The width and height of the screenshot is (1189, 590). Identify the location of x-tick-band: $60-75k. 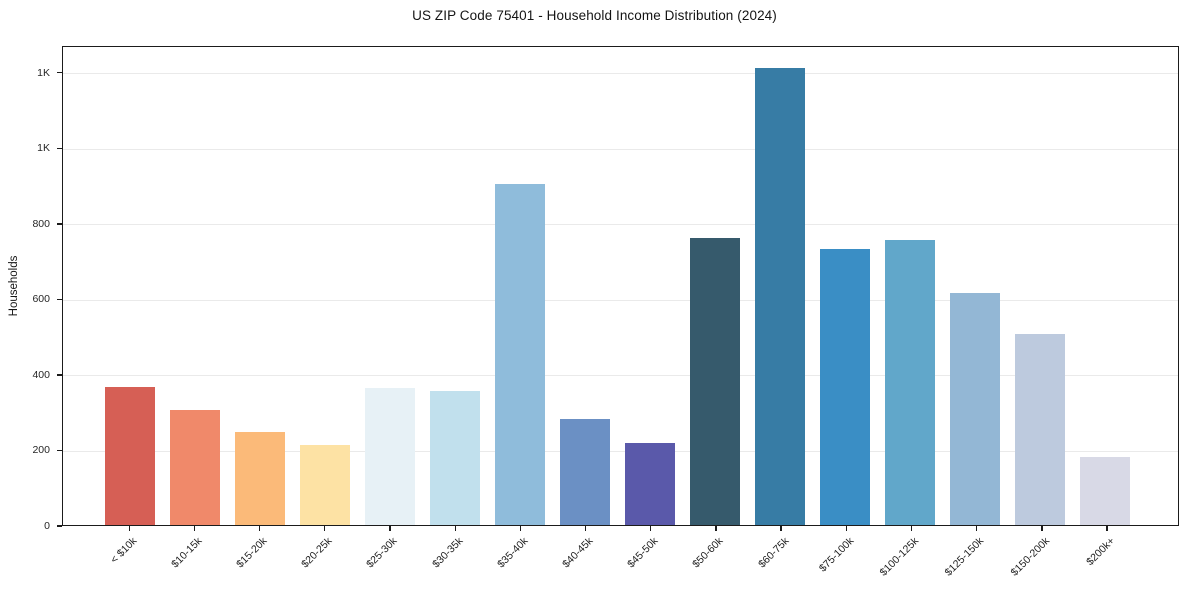
(780, 558).